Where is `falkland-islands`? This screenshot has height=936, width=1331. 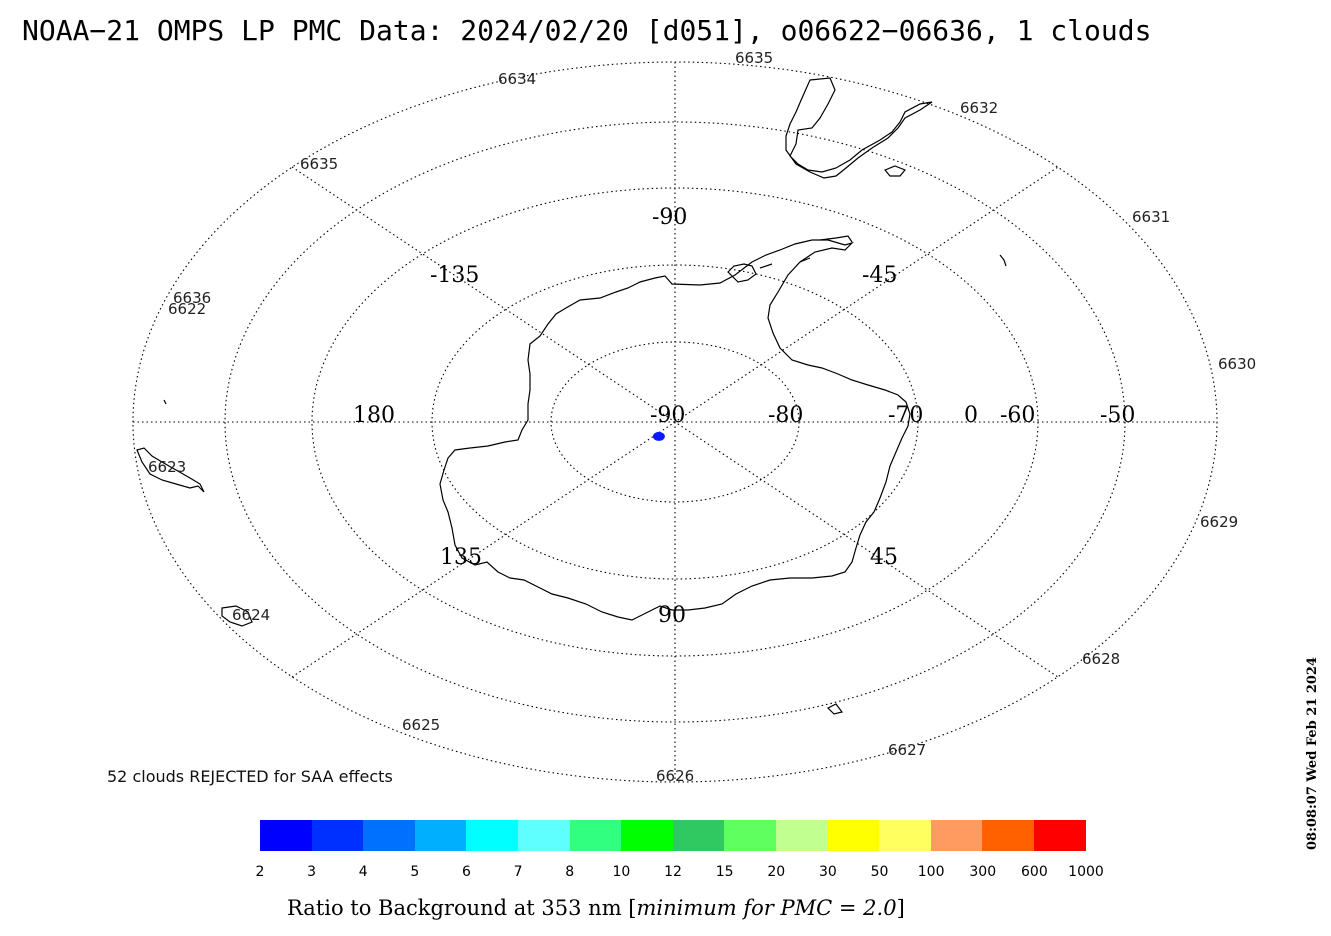 falkland-islands is located at coordinates (895, 171).